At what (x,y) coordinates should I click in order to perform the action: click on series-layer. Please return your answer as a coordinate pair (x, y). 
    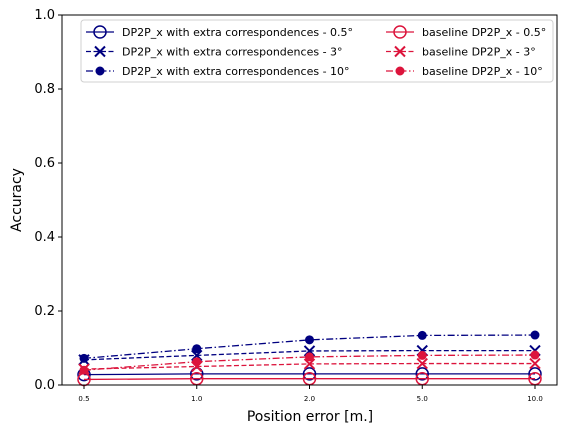
    Looking at the image, I should click on (309, 358).